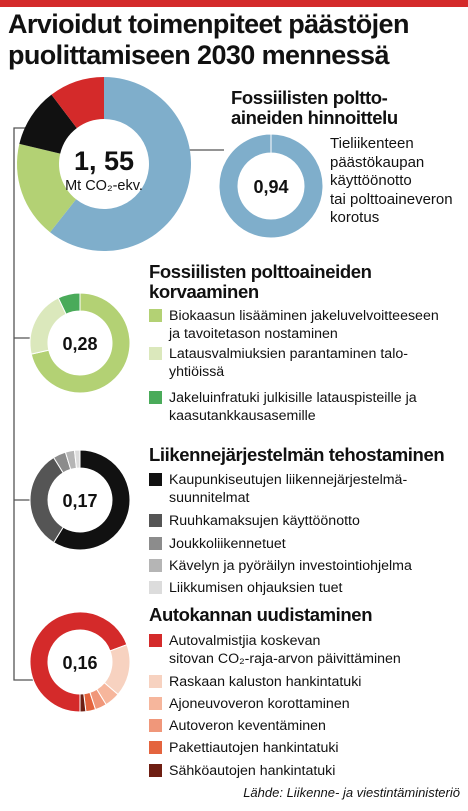  I want to click on heading-replacement-line: korvaaminen, so click(204, 291).